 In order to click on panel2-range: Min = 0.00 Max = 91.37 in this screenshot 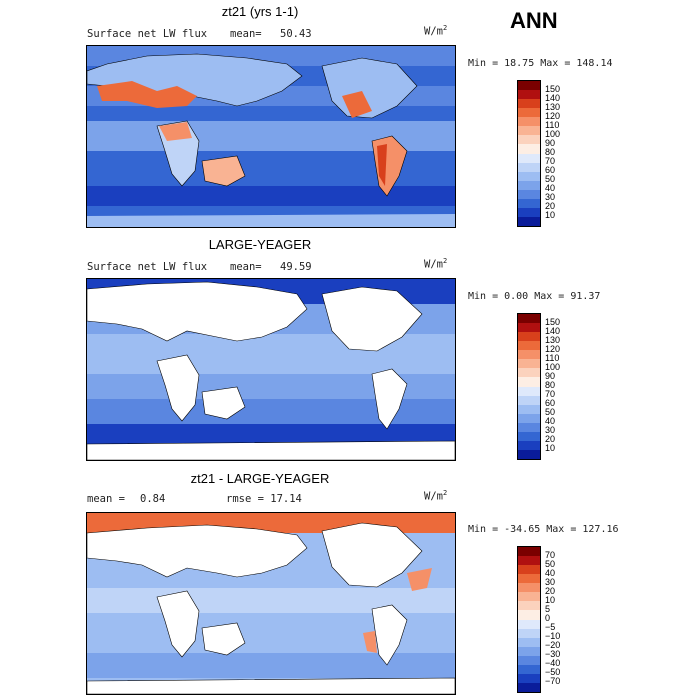, I will do `click(534, 296)`.